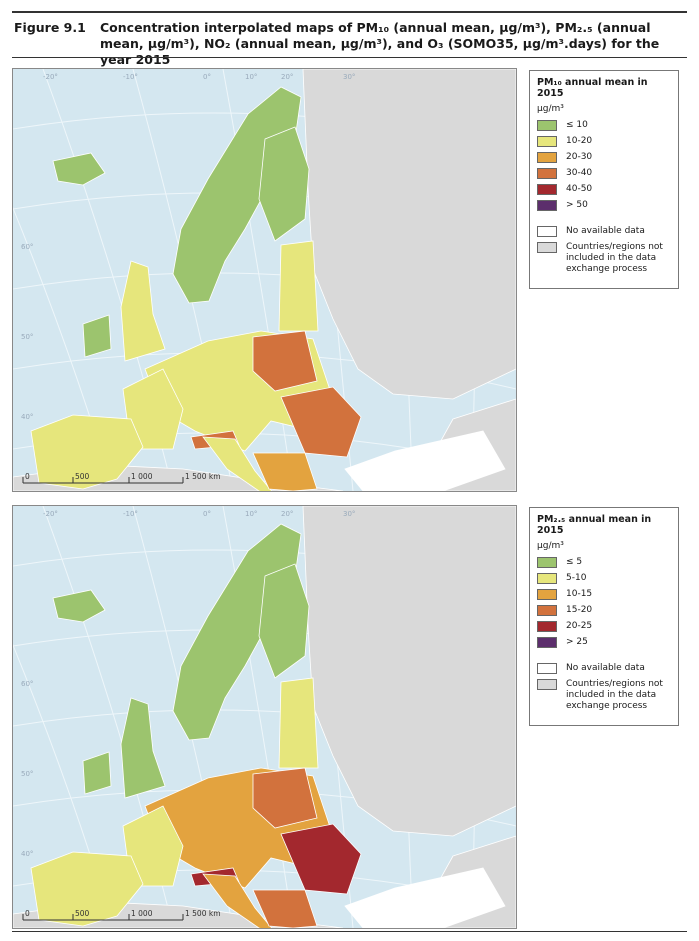 The height and width of the screenshot is (941, 699). What do you see at coordinates (258, 280) in the screenshot?
I see `graticule` at bounding box center [258, 280].